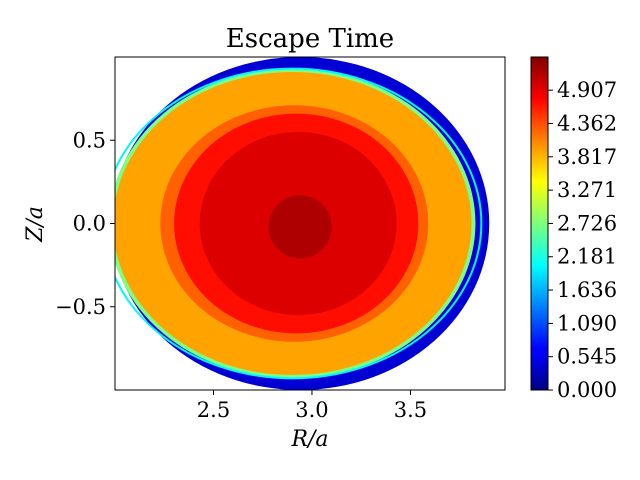  What do you see at coordinates (213, 410) in the screenshot?
I see `x-tick-label: 2.5` at bounding box center [213, 410].